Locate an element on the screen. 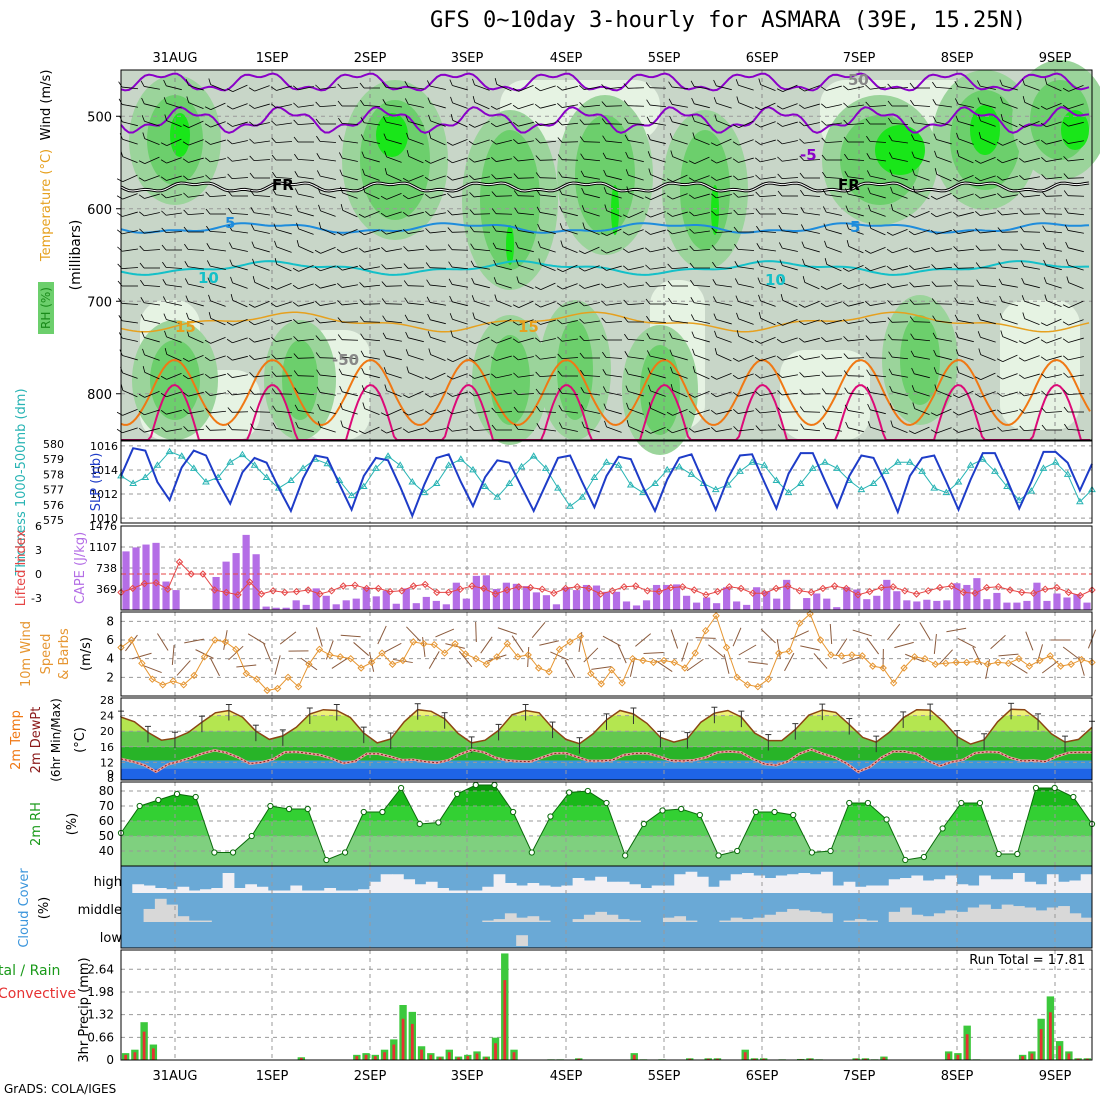  precip-convective-bar is located at coordinates (856, 1059).